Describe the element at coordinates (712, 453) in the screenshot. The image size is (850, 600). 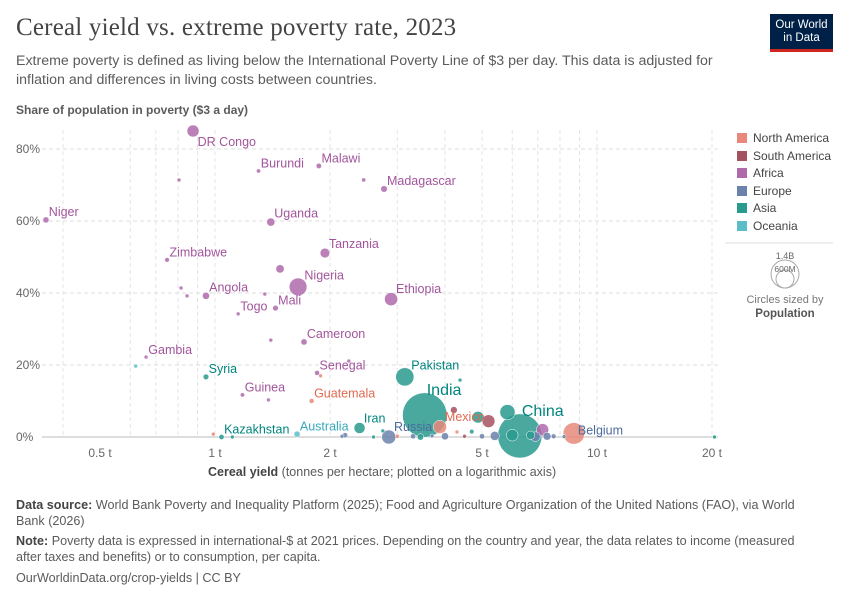
I see `x-tick-label: 20 t` at that location.